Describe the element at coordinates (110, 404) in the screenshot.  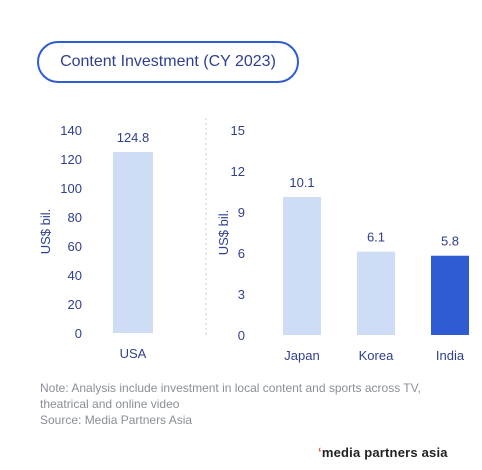
I see `note-line-2: theatrical and online video` at that location.